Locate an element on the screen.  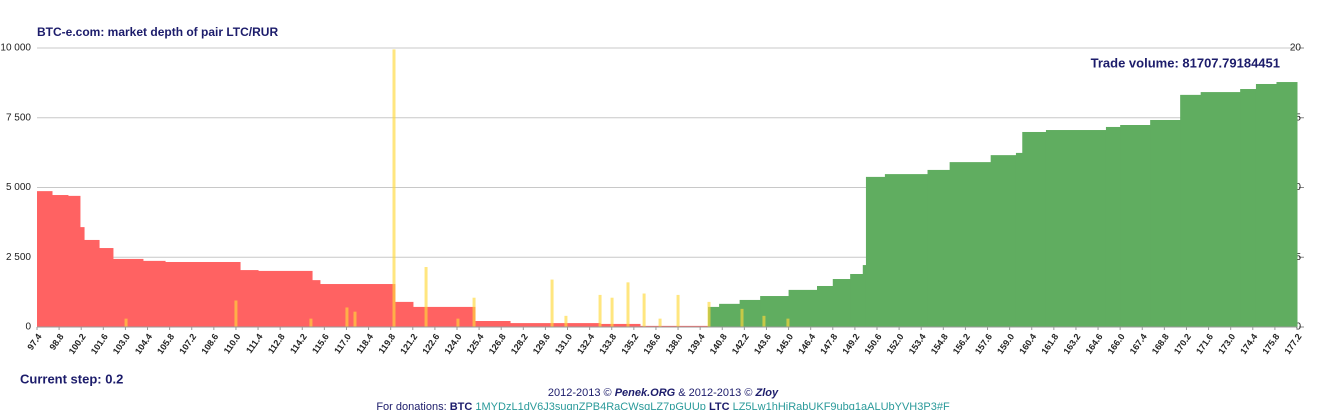
x-tick-label: 122.6 is located at coordinates (430, 344).